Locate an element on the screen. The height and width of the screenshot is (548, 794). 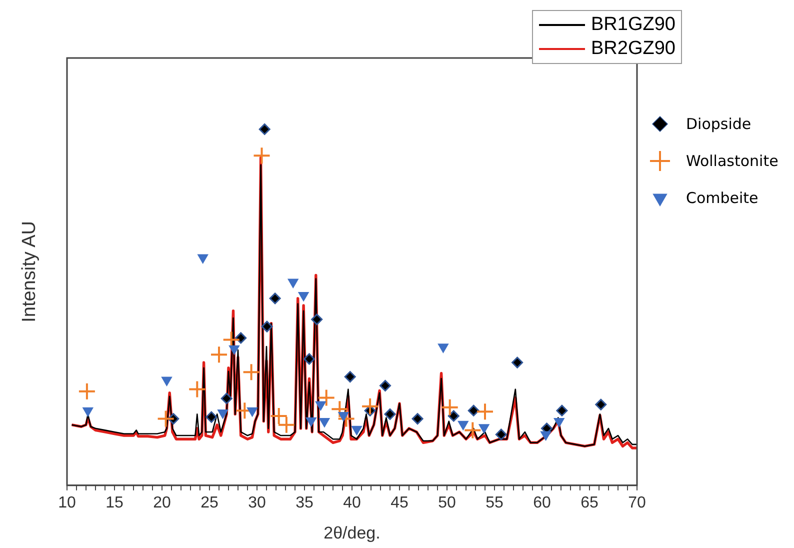
x-tick-label: 10 is located at coordinates (67, 503).